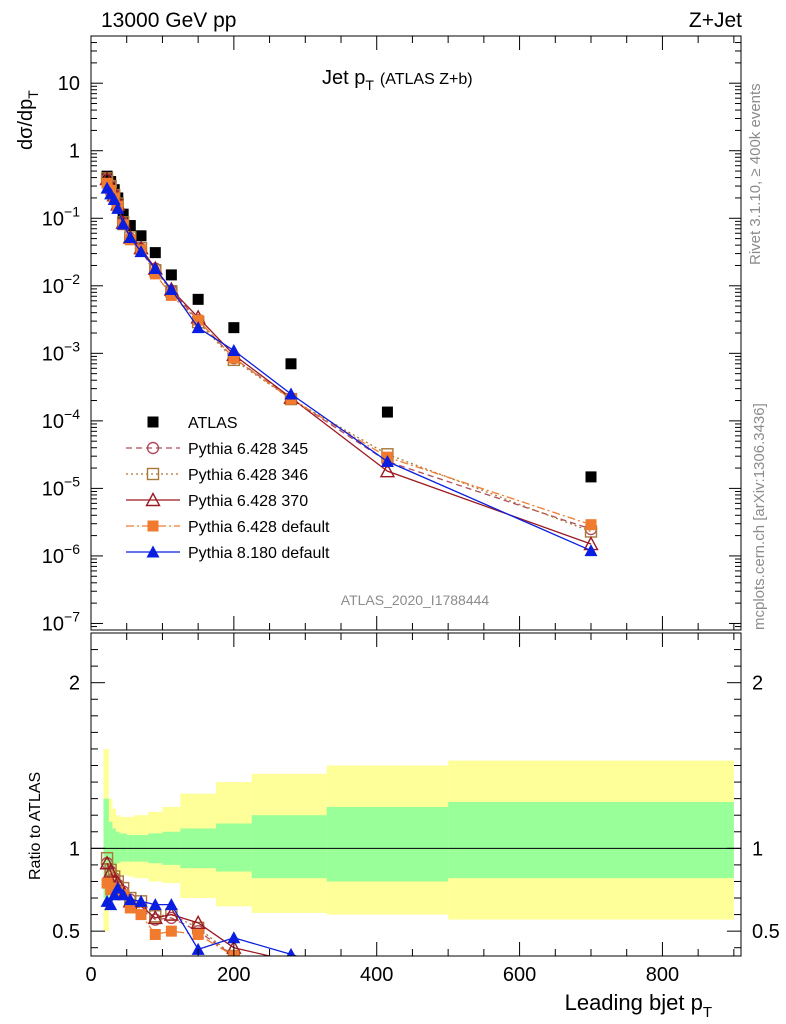 The height and width of the screenshot is (1024, 786). What do you see at coordinates (248, 475) in the screenshot?
I see `legend-label: Pythia 6.428 346` at bounding box center [248, 475].